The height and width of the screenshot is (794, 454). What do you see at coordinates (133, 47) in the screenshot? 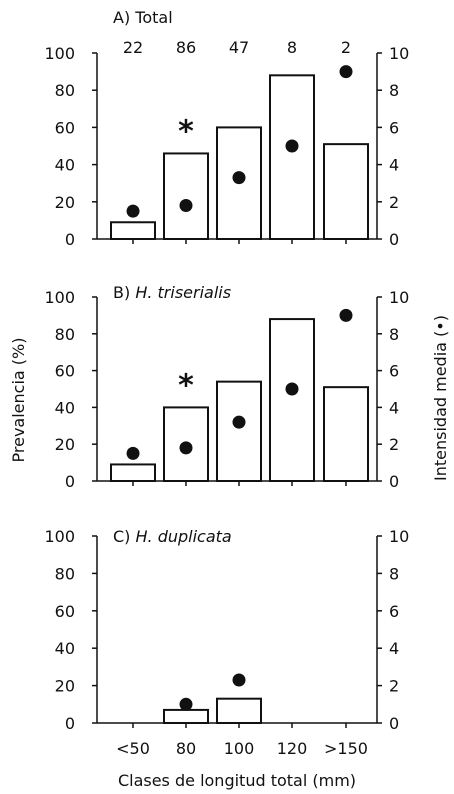
I see `sample-size-label: 22` at bounding box center [133, 47].